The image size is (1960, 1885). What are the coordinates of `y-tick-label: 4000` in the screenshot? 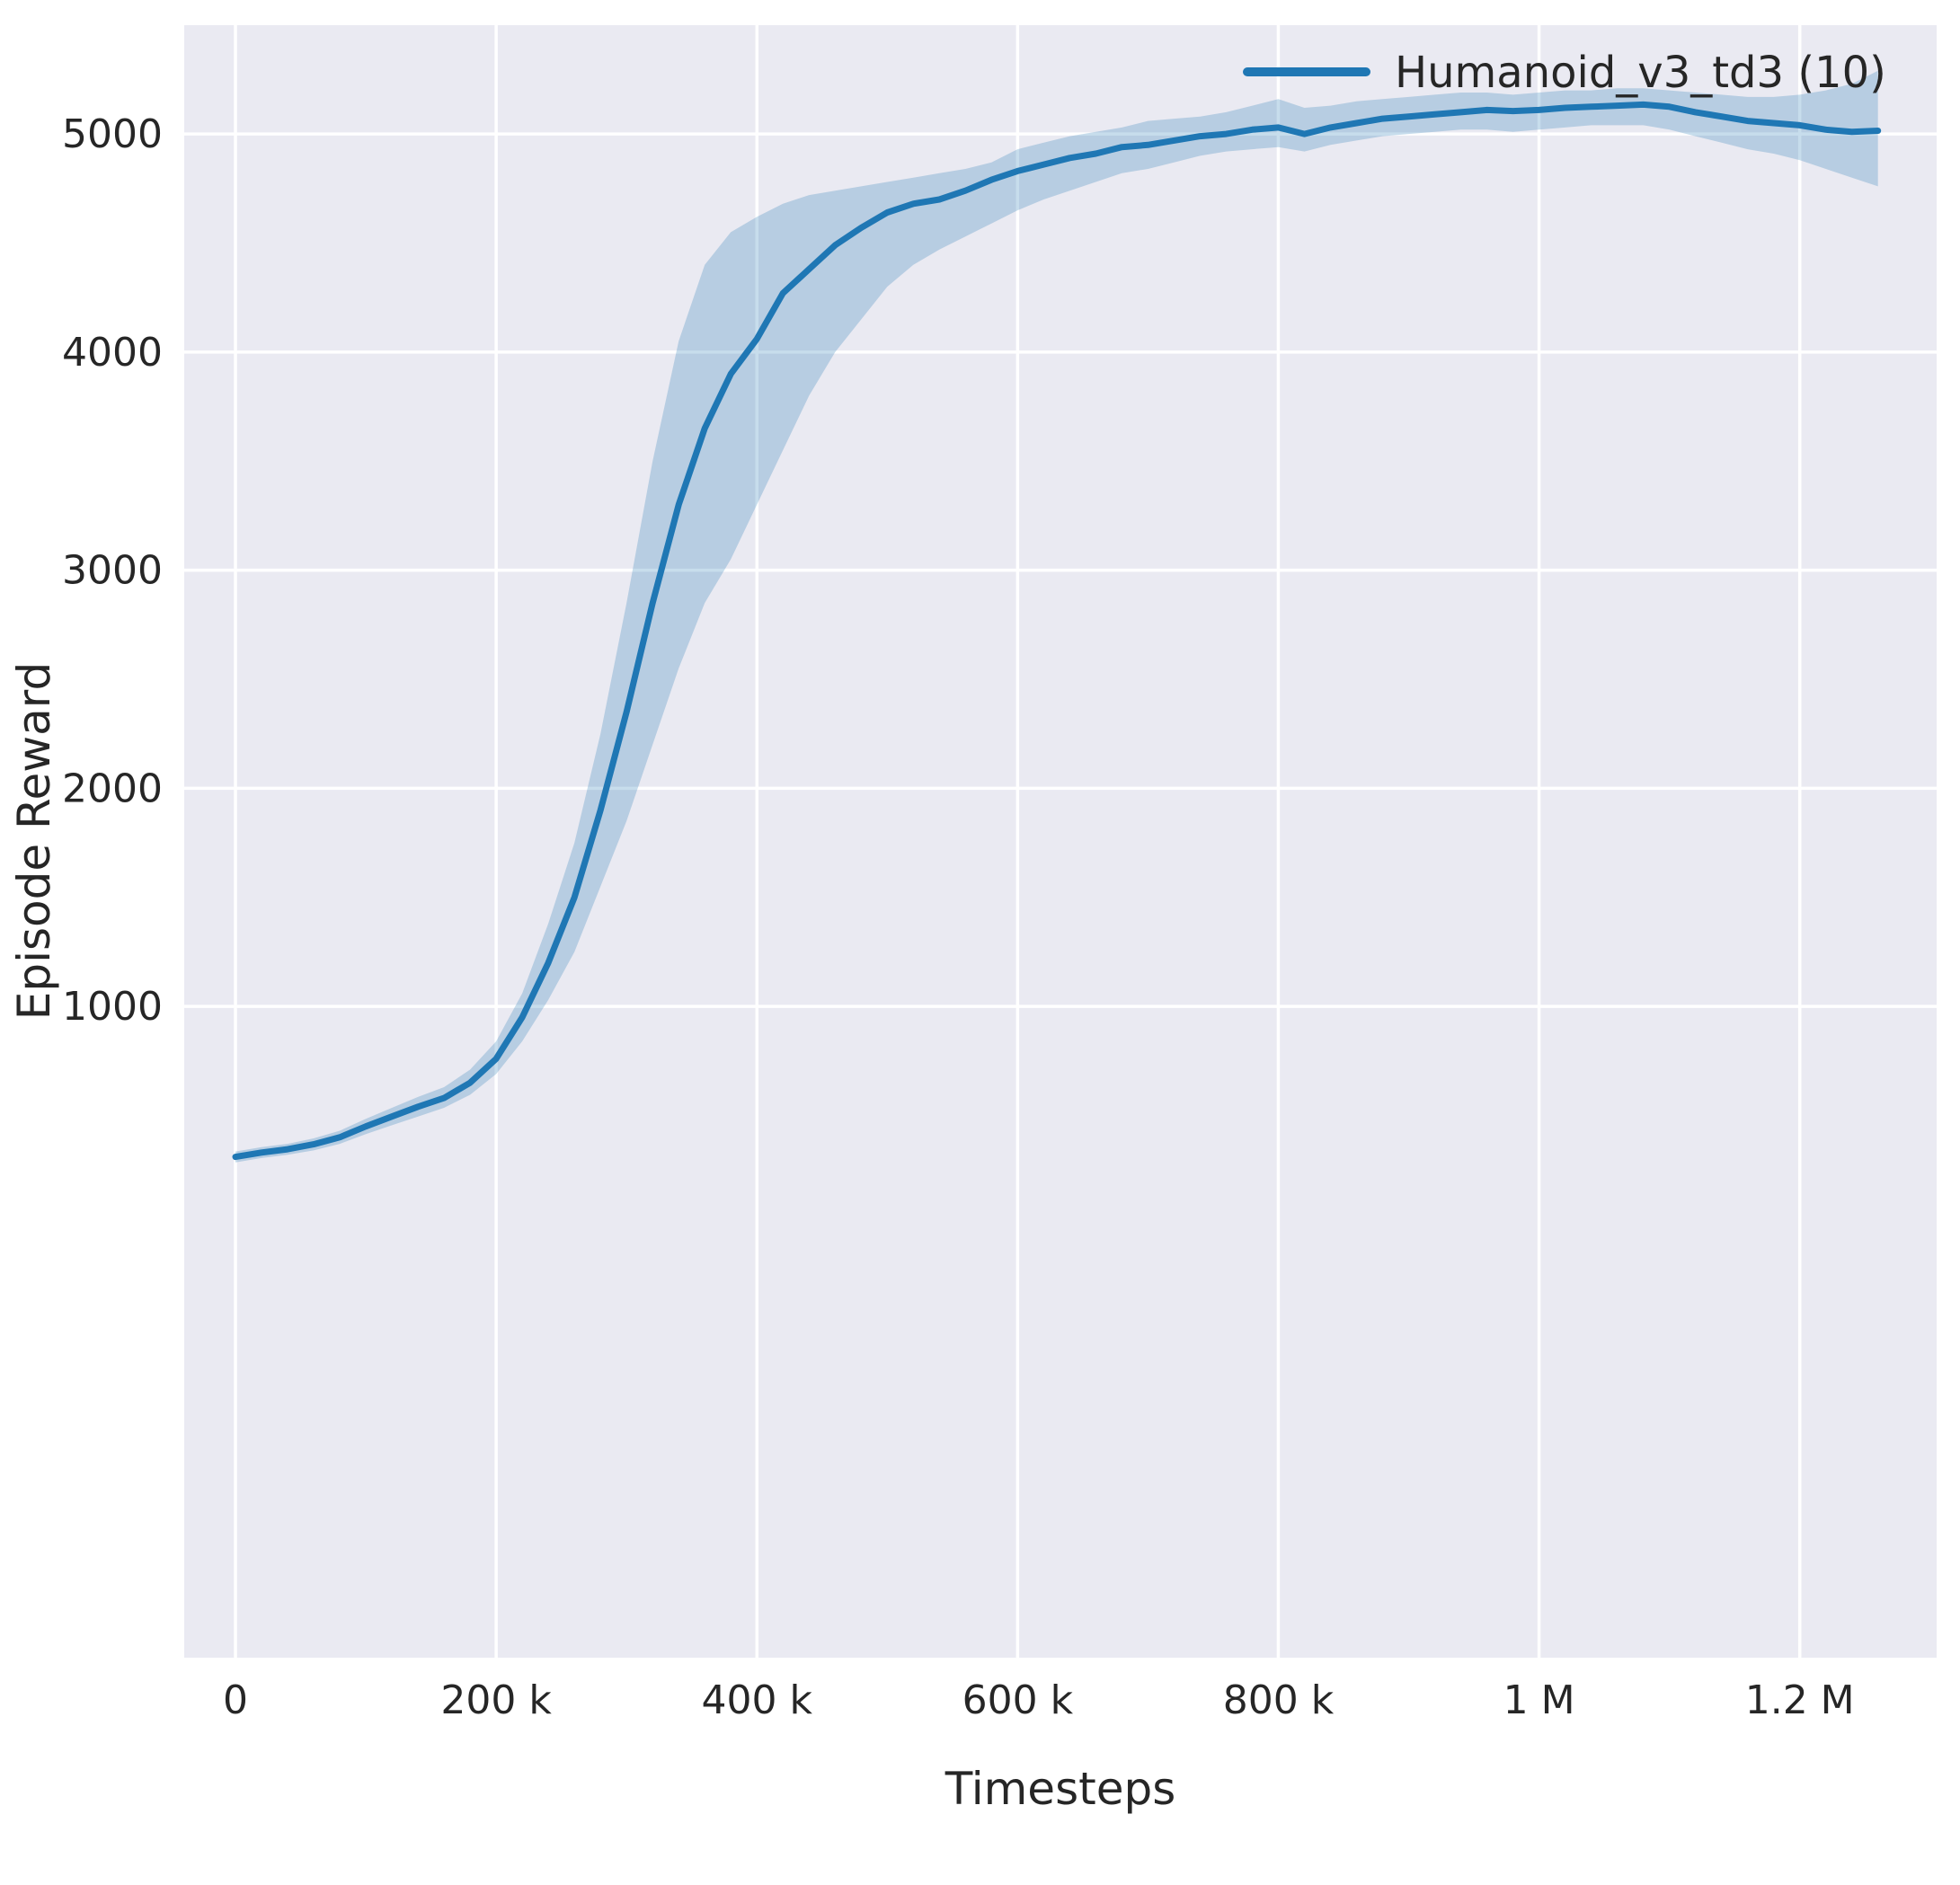 It's located at (113, 353).